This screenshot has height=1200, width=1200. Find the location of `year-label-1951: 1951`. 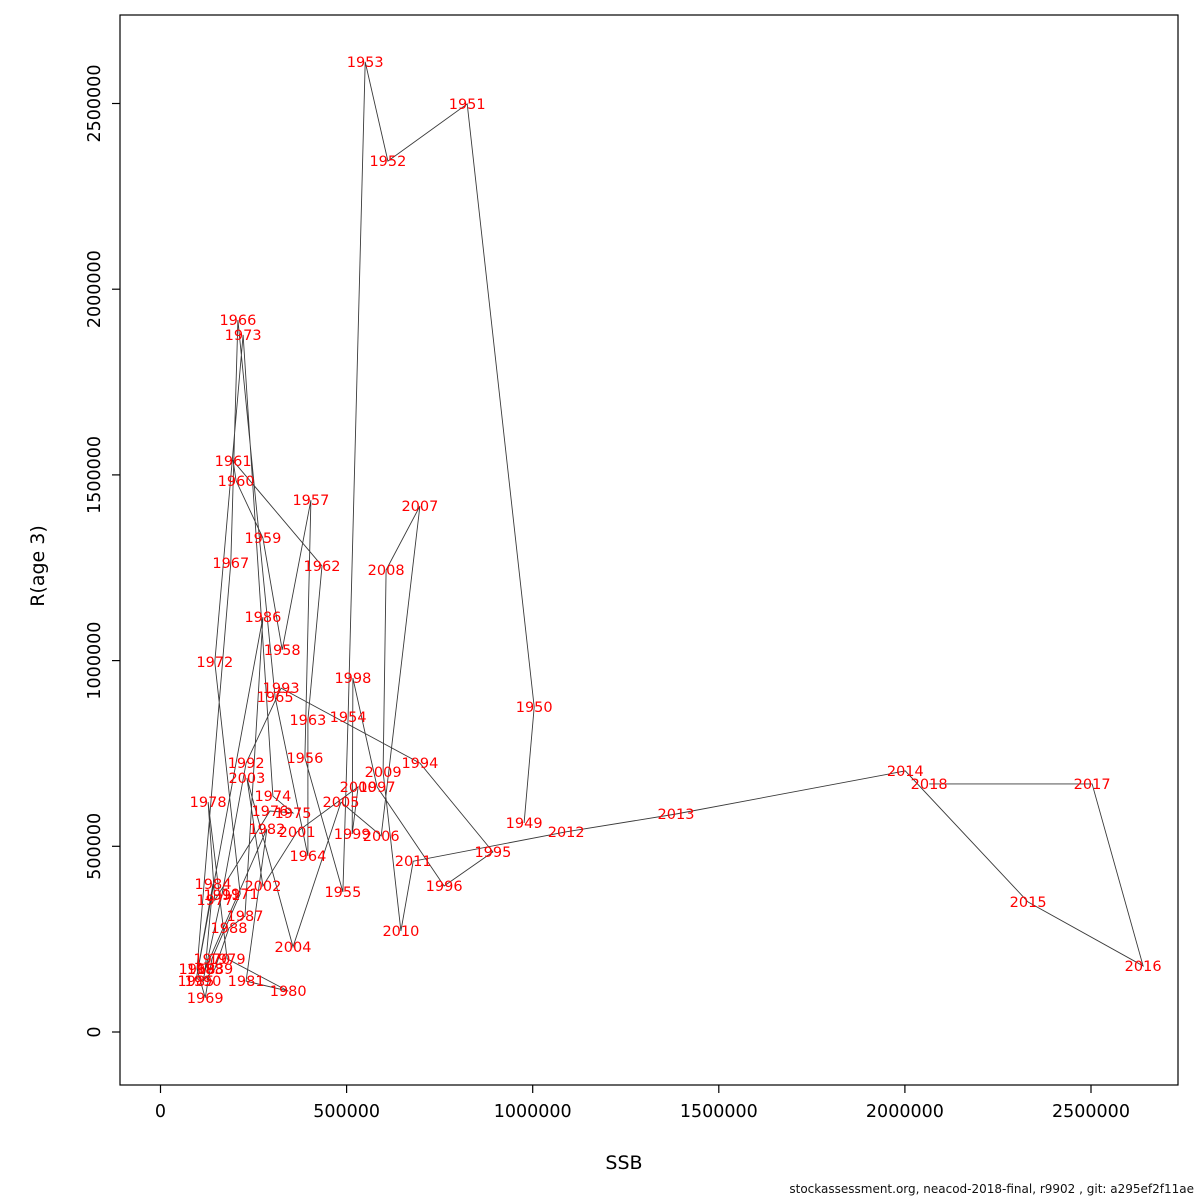

year-label-1951: 1951 is located at coordinates (467, 105).